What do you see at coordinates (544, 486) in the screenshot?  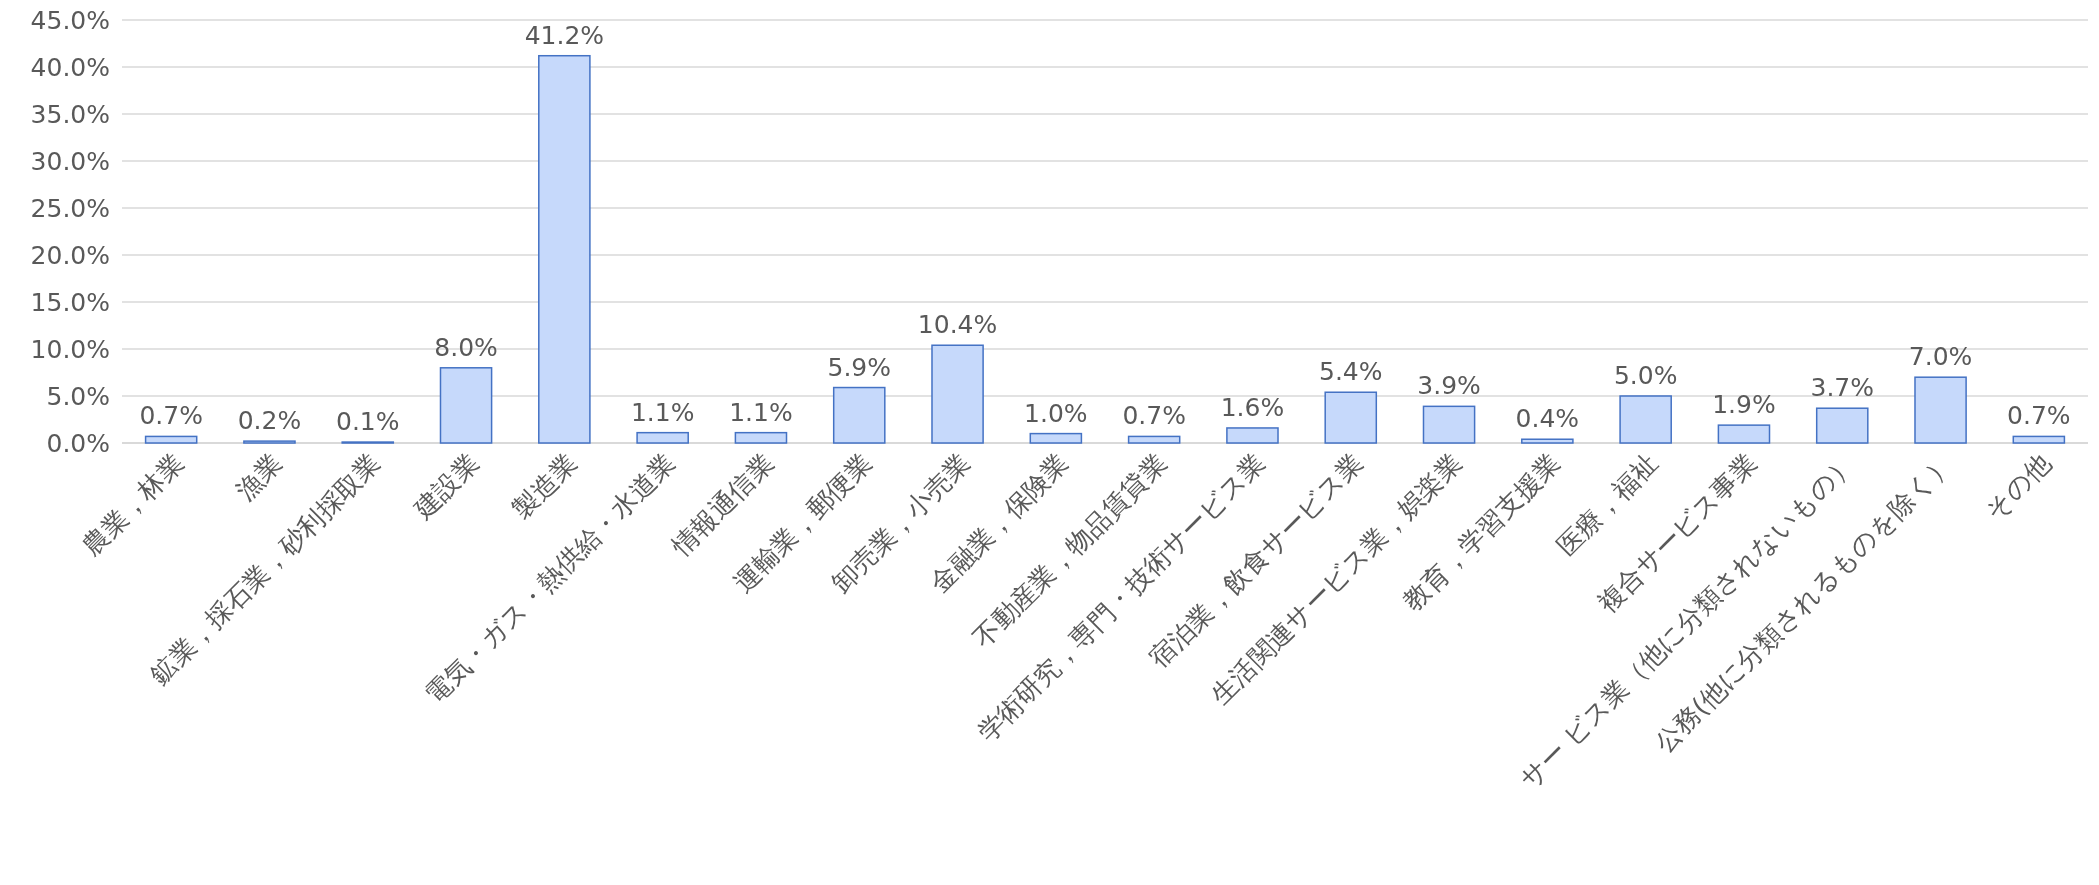 I see `x-tick-label: 製造業` at bounding box center [544, 486].